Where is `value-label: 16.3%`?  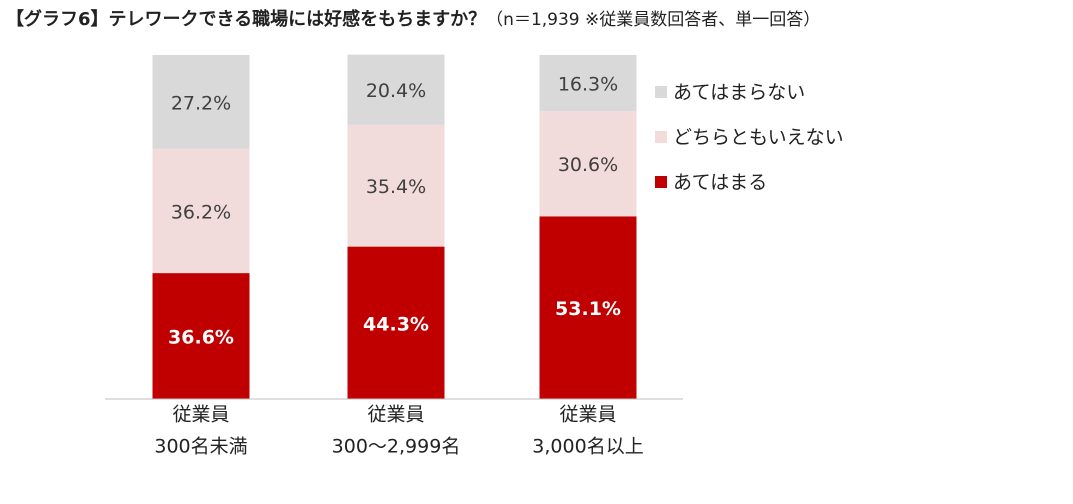
value-label: 16.3% is located at coordinates (588, 85).